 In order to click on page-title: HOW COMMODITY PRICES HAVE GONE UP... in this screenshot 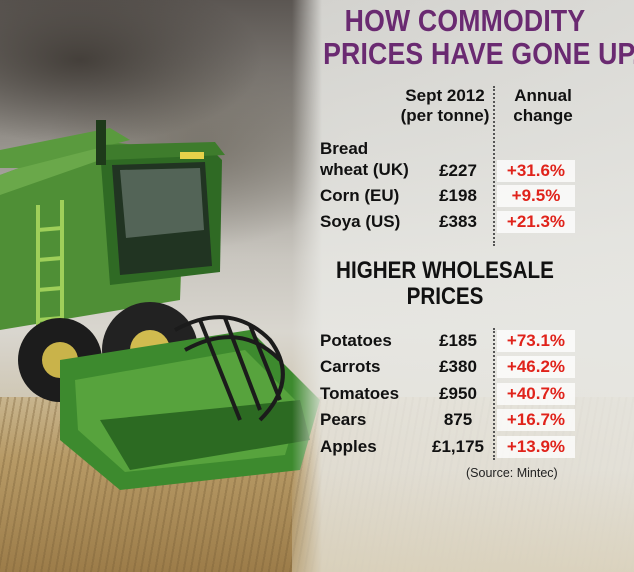, I will do `click(478, 37)`.